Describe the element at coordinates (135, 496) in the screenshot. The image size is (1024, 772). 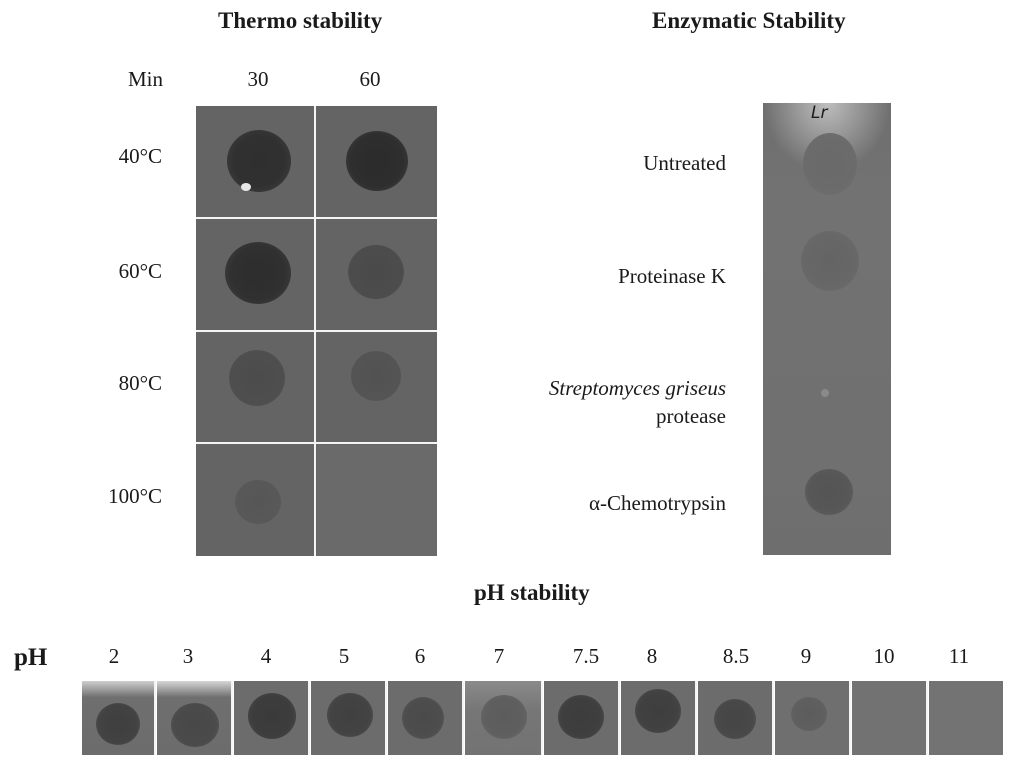
I see `temp-label-100: 100°C` at that location.